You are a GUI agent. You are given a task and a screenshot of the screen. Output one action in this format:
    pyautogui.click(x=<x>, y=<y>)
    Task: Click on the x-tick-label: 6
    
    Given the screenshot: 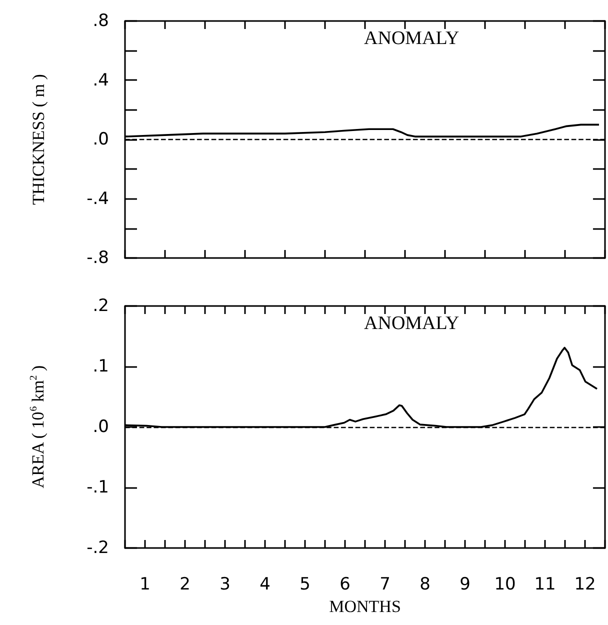 What is the action you would take?
    pyautogui.click(x=345, y=584)
    